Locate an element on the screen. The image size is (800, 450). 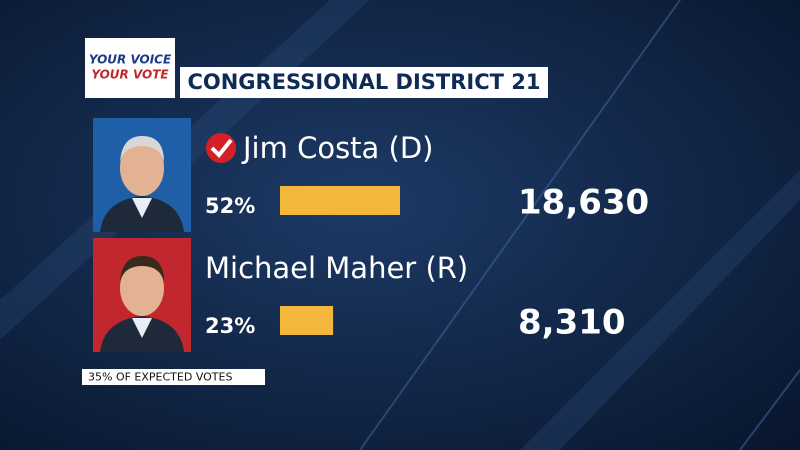
winner-check-mark is located at coordinates (221, 148).